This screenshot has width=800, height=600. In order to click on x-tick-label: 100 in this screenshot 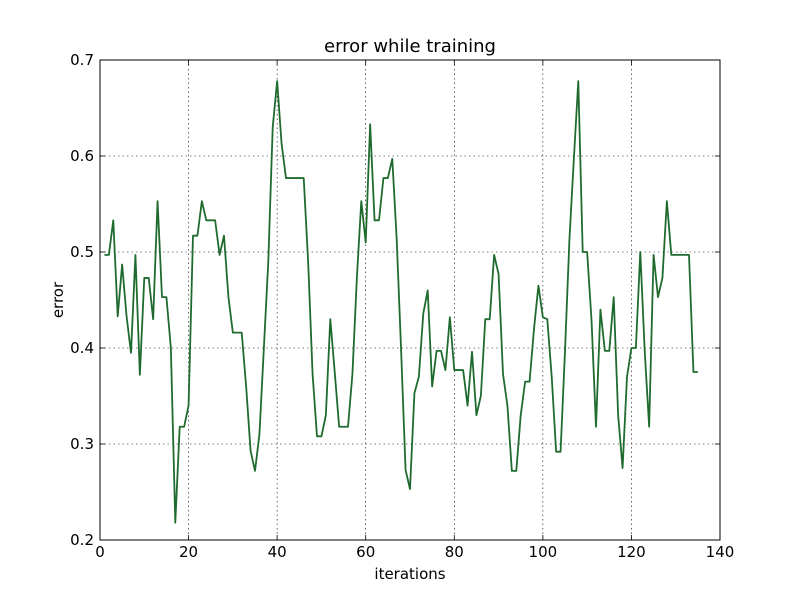, I will do `click(543, 552)`.